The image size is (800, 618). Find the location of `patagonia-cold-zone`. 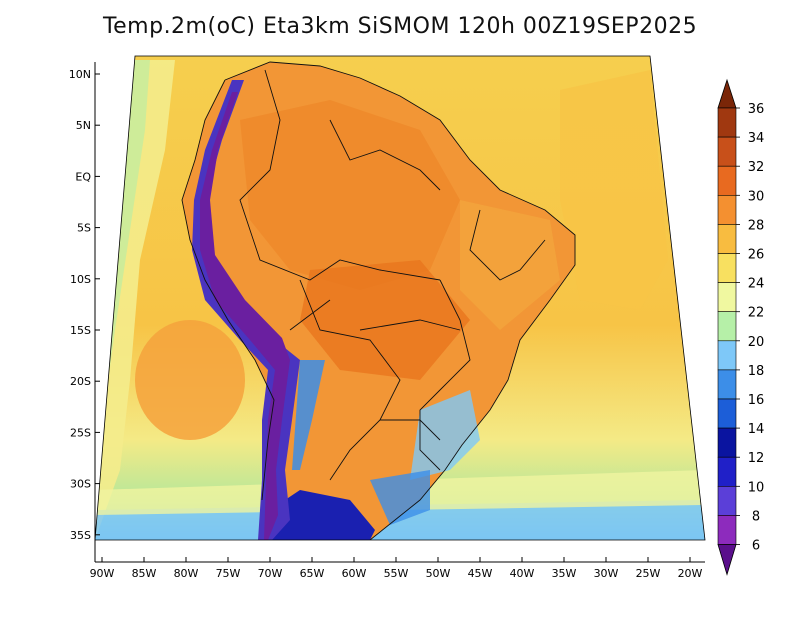

patagonia-cold-zone is located at coordinates (322, 515).